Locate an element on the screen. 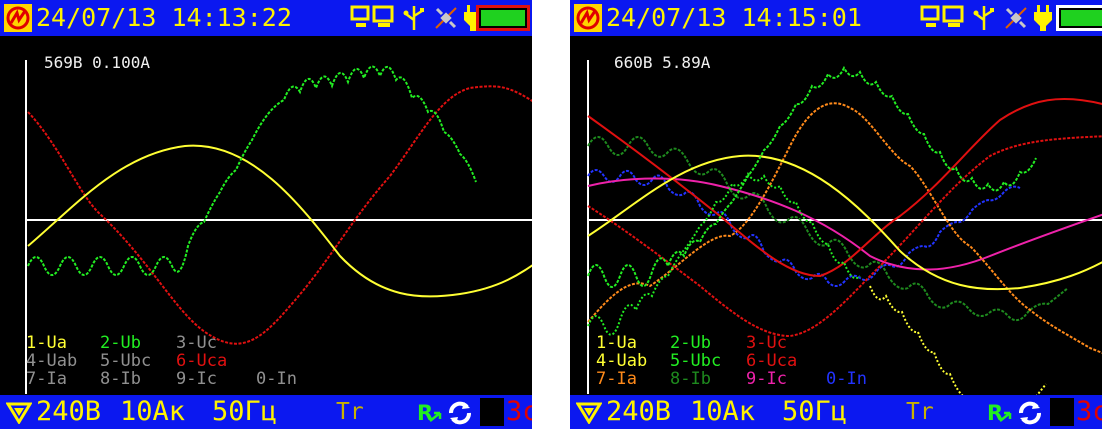 This screenshot has height=429, width=1102. status-bar: 24/07/13 14:15:01 is located at coordinates (836, 18).